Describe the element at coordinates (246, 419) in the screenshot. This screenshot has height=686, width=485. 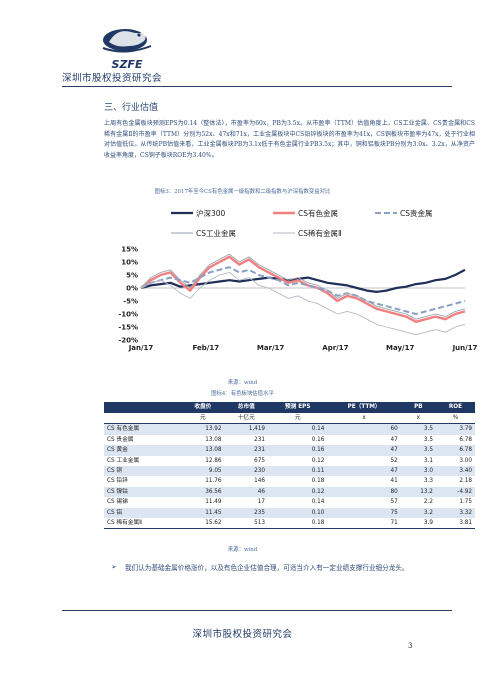
I see `table-unit-cell: 十亿元` at that location.